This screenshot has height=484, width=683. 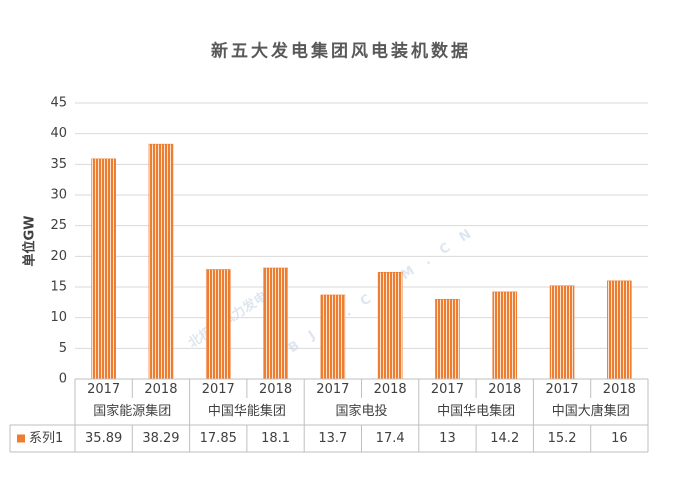 What do you see at coordinates (132, 411) in the screenshot?
I see `group-label: 国家能源集团` at bounding box center [132, 411].